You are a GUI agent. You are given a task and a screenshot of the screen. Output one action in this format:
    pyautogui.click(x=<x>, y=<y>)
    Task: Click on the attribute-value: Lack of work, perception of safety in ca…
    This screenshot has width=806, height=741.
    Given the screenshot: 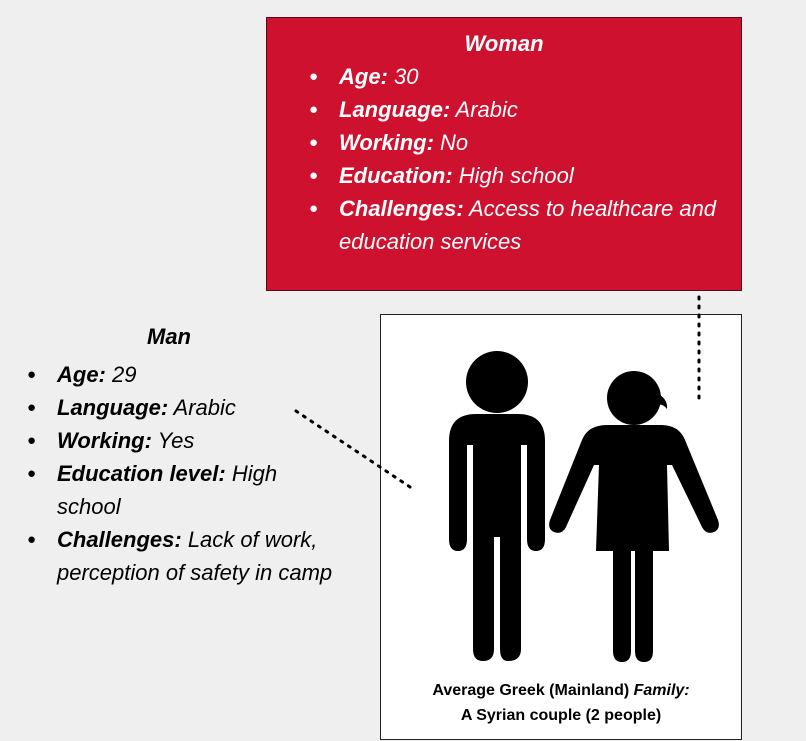 What is the action you would take?
    pyautogui.click(x=195, y=556)
    